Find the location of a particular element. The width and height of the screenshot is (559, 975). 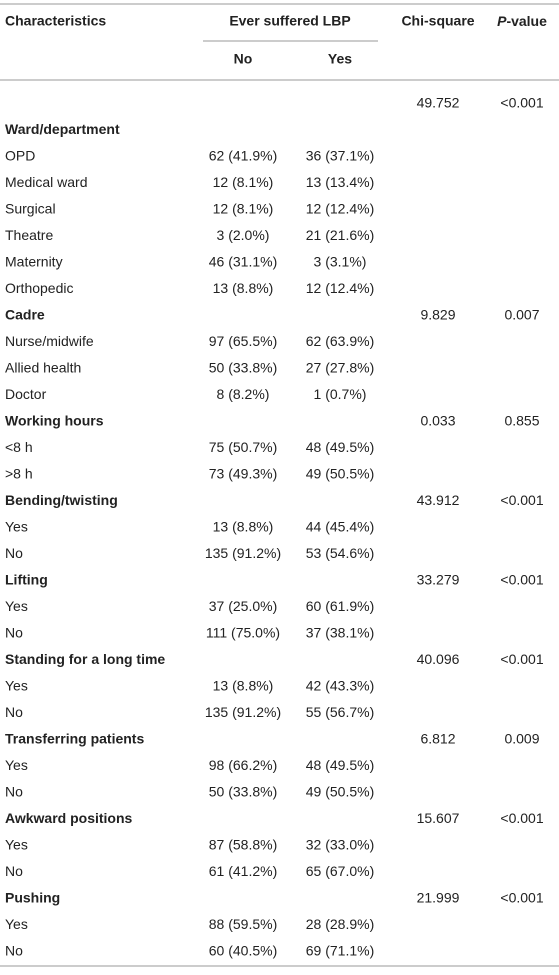

cell-yes: 37 (38.1%) is located at coordinates (340, 633).